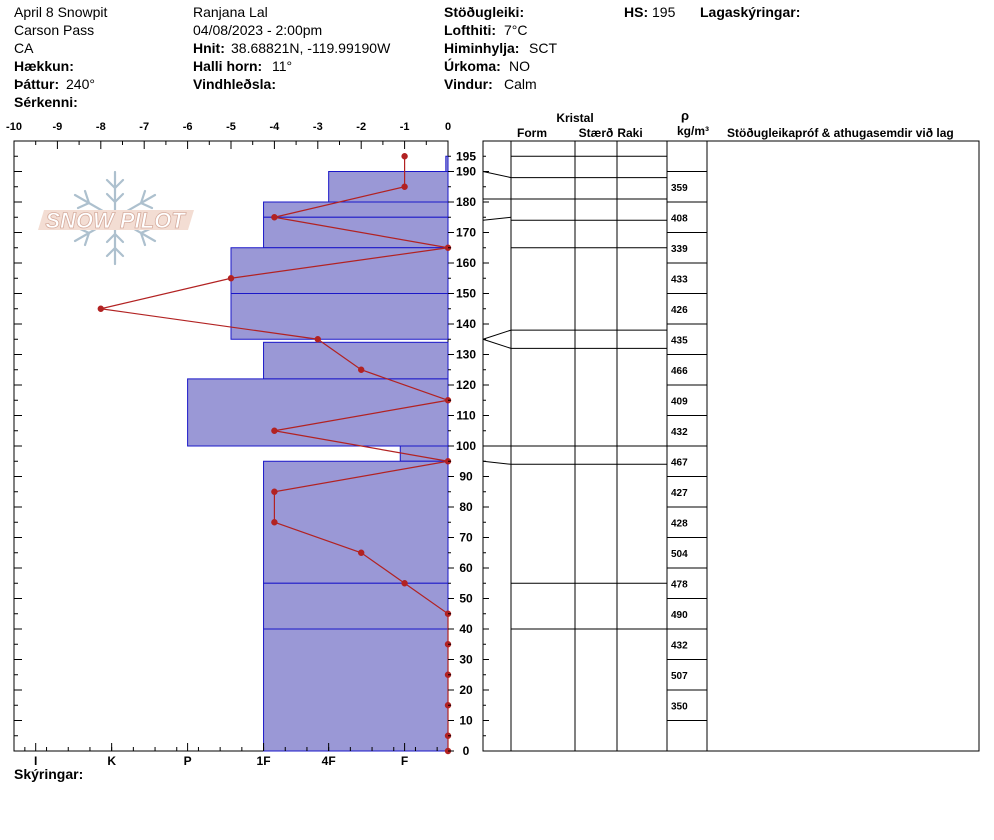 The width and height of the screenshot is (994, 840). I want to click on height-tick-label: 195, so click(466, 156).